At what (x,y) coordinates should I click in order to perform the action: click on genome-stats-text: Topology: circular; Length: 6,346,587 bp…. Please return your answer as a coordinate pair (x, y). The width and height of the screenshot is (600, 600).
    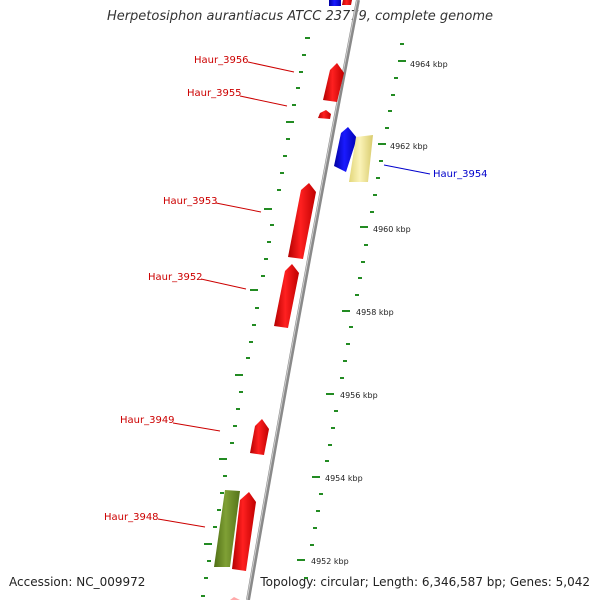
    Looking at the image, I should click on (425, 582).